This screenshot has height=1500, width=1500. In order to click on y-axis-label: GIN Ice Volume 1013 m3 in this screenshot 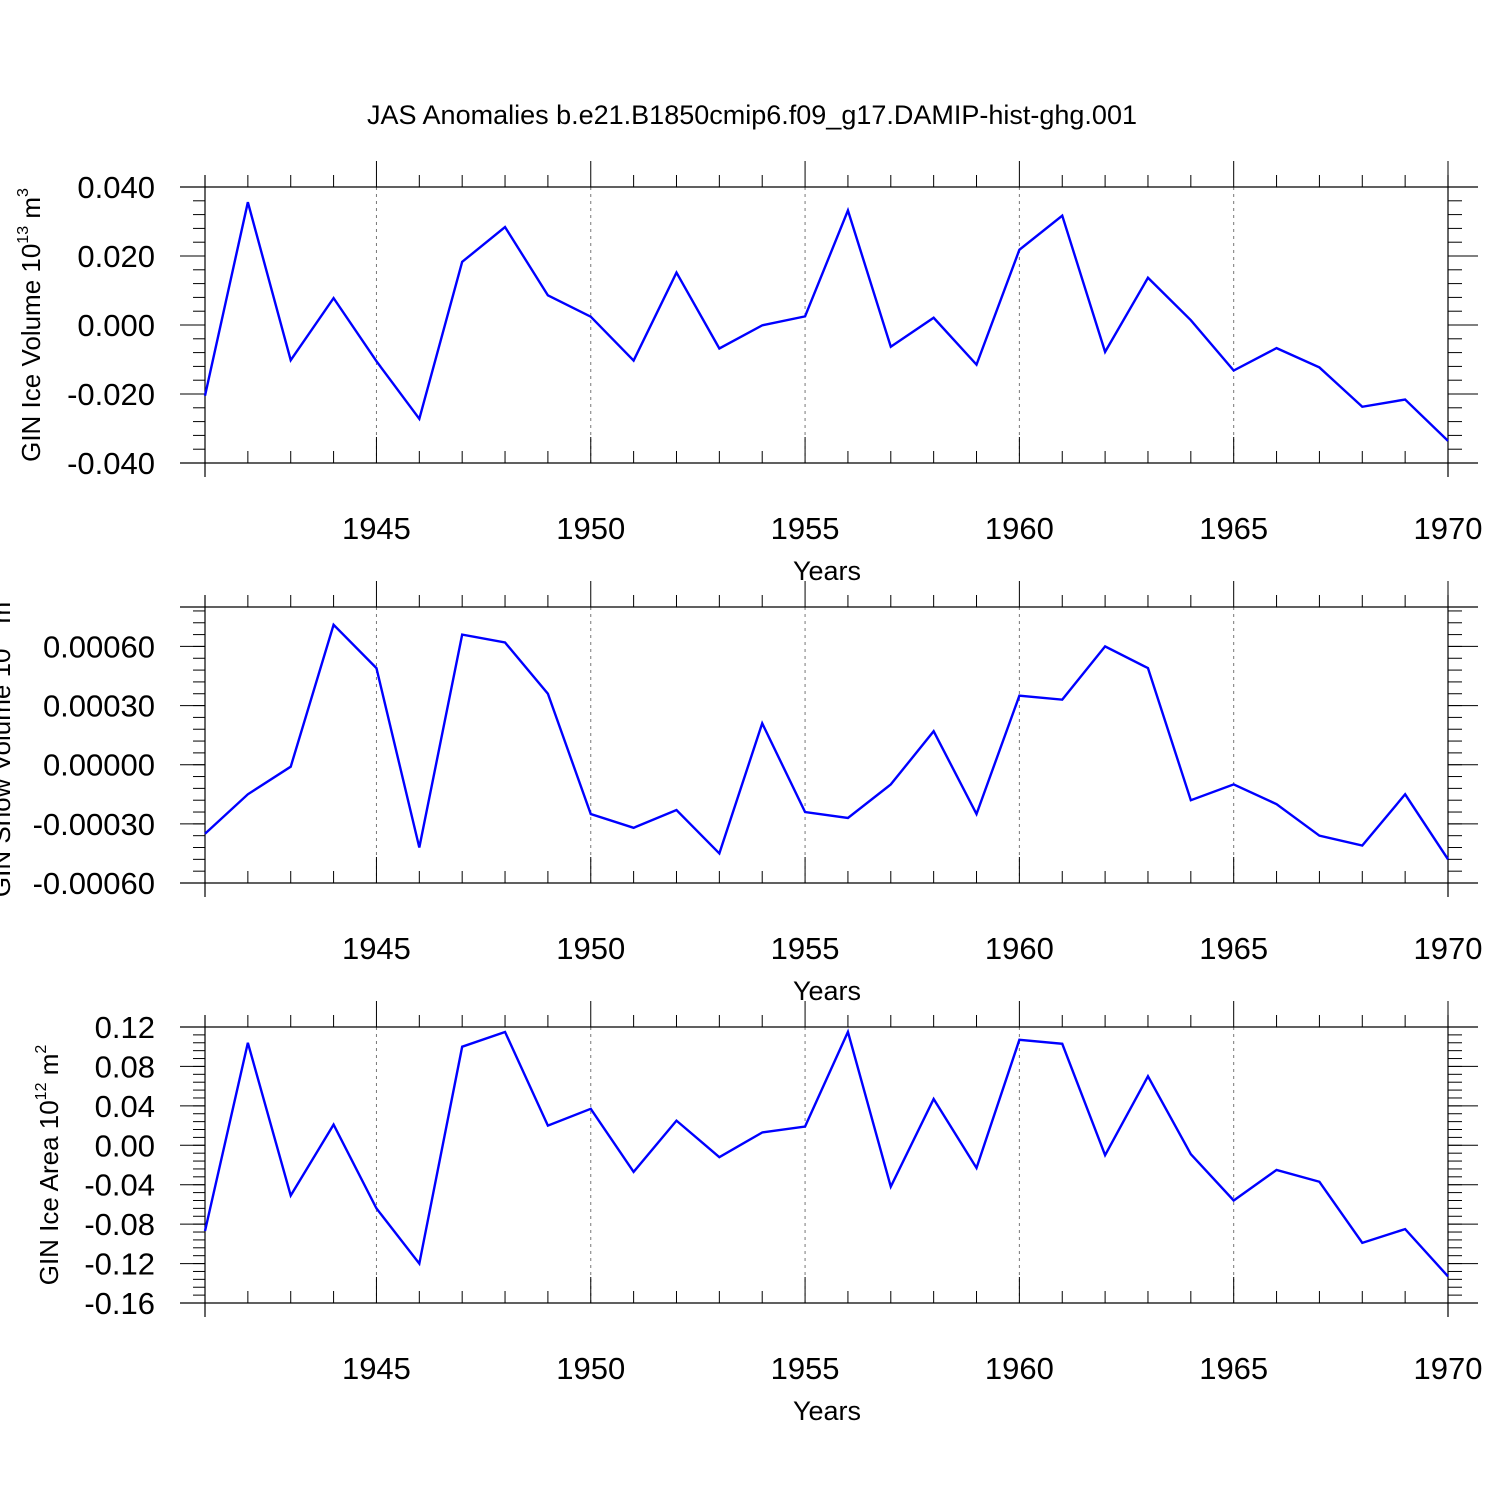, I will do `click(30, 325)`.